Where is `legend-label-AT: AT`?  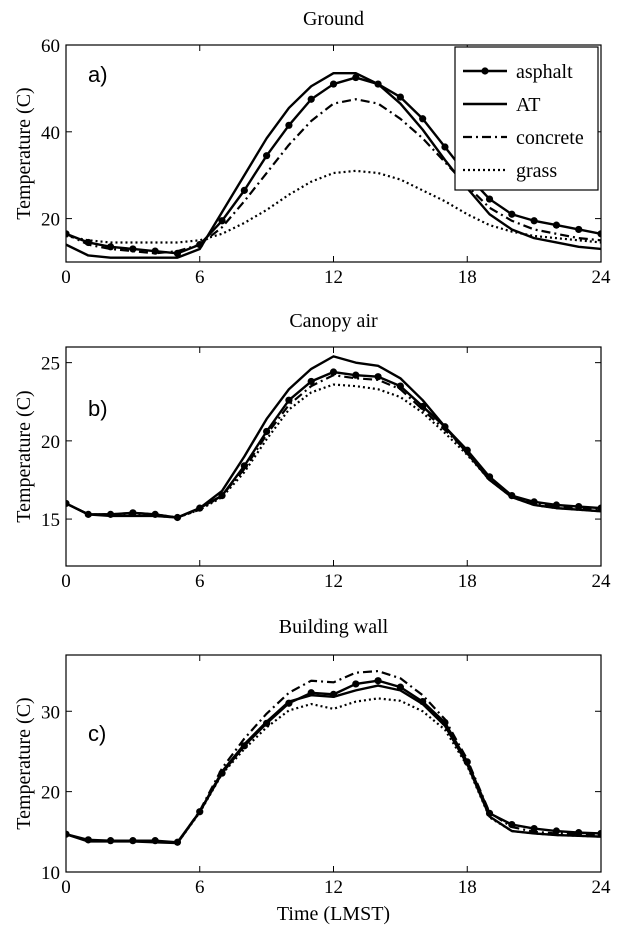
legend-label-AT: AT is located at coordinates (528, 105).